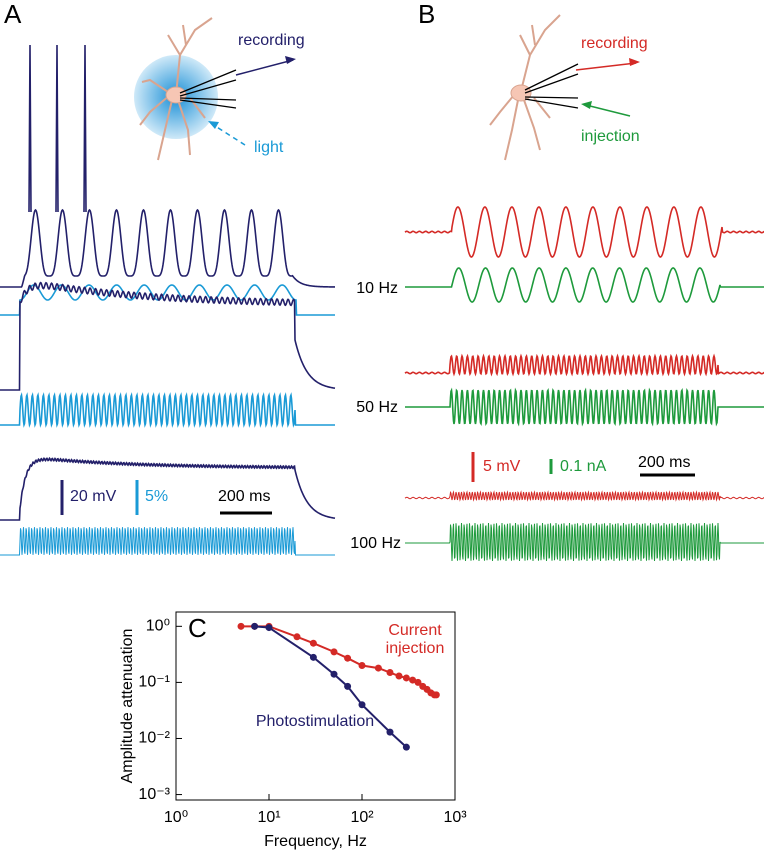 The width and height of the screenshot is (764, 855). What do you see at coordinates (268, 817) in the screenshot?
I see `x-tick-label: 10¹` at bounding box center [268, 817].